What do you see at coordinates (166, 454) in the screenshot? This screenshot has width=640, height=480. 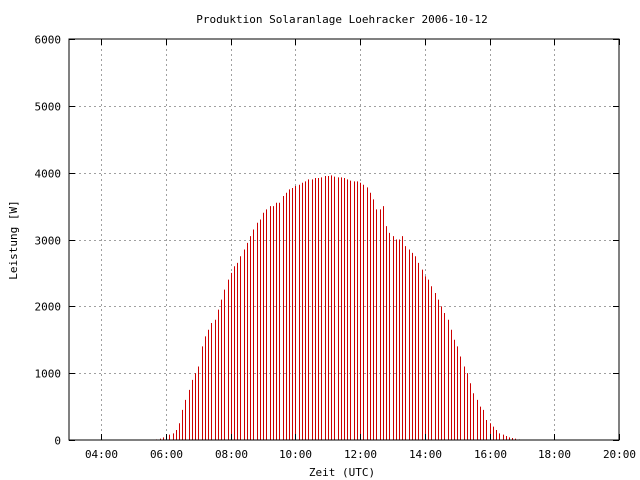 I see `x-tick-label: 06:00` at bounding box center [166, 454].